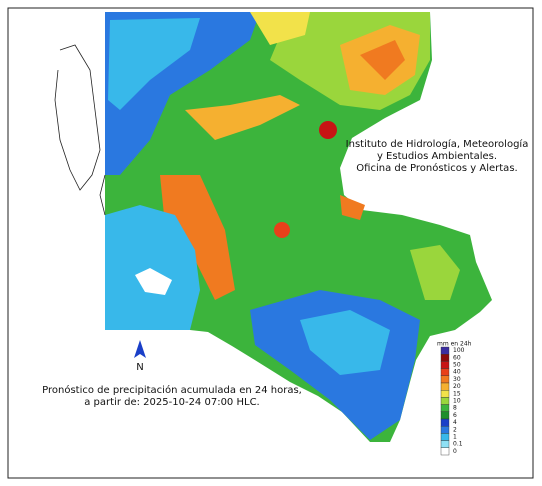 The image size is (542, 486). I want to click on legend-label: 40, so click(457, 372).